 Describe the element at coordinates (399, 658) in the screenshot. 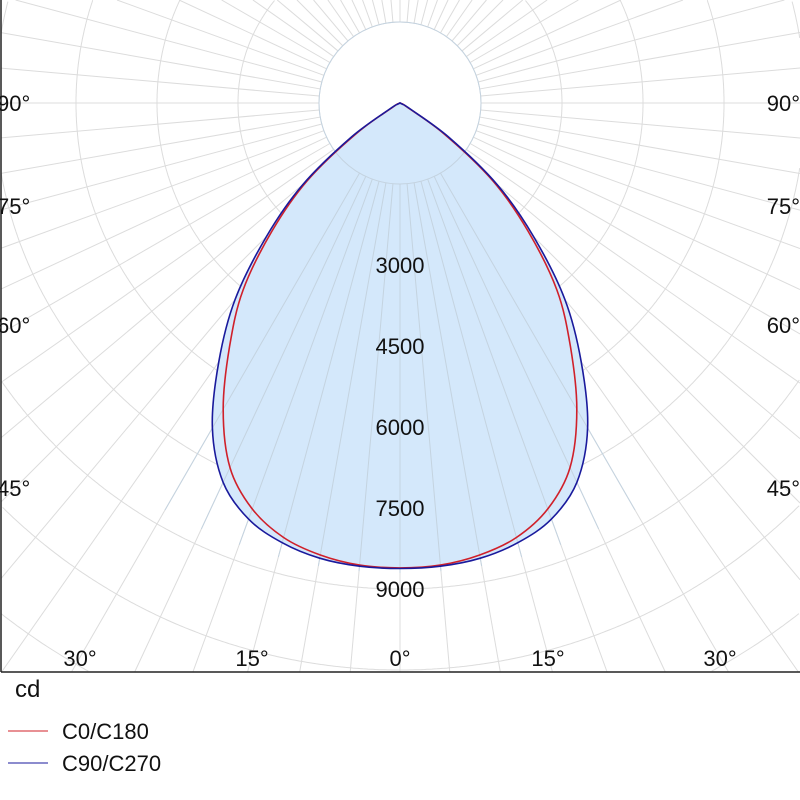

I see `angle-label-bottom: 0°` at that location.